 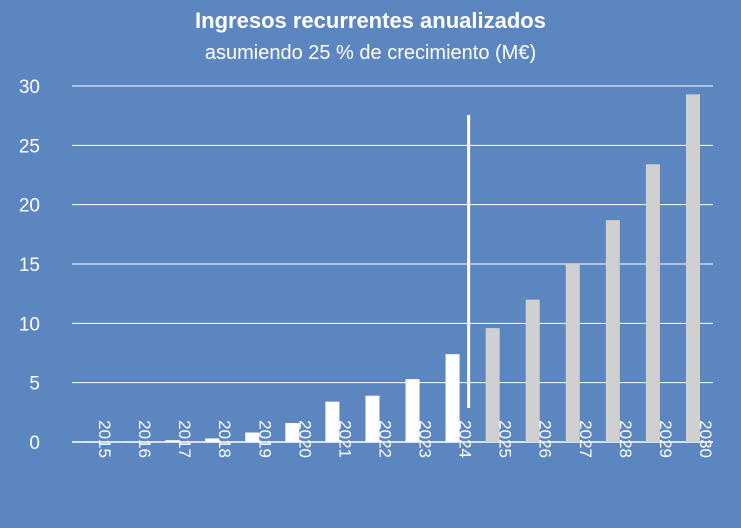 I want to click on x-tick-label: 2015, so click(x=104, y=439).